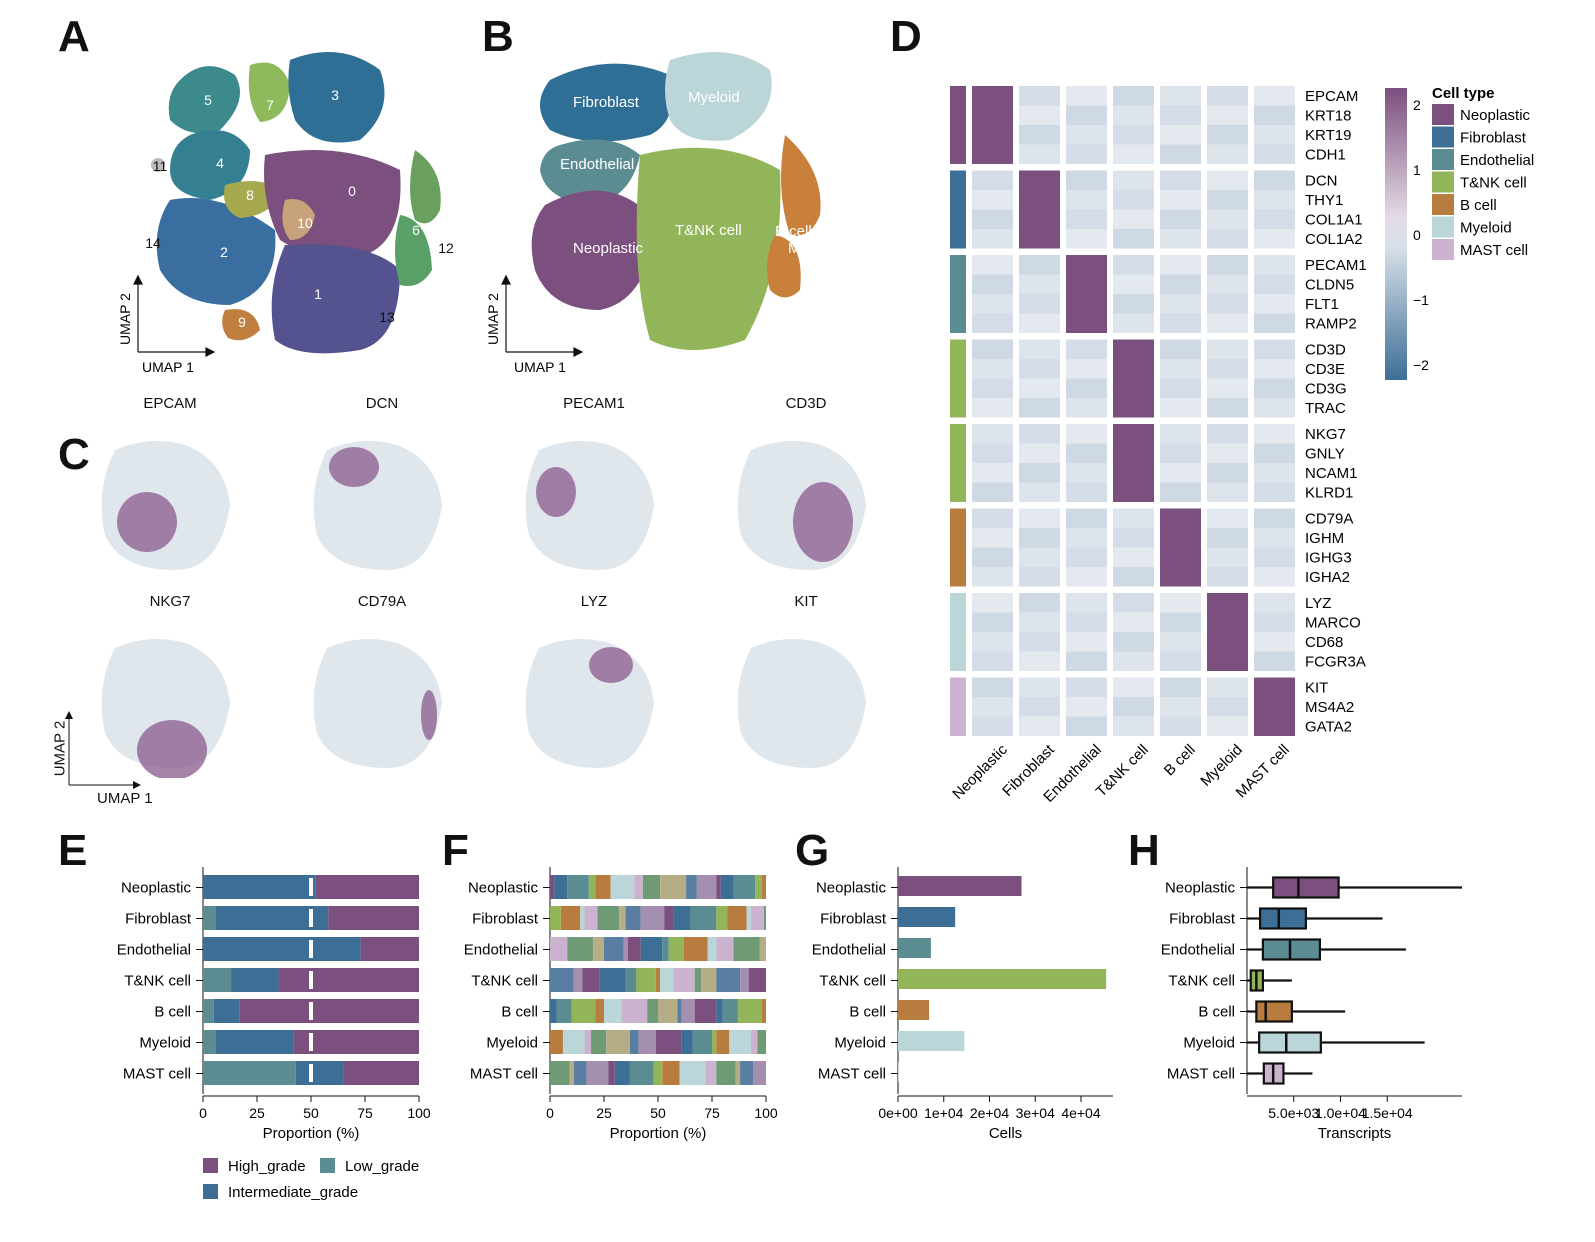  Describe the element at coordinates (589, 505) in the screenshot. I see `feature-plot-pecam1` at that location.